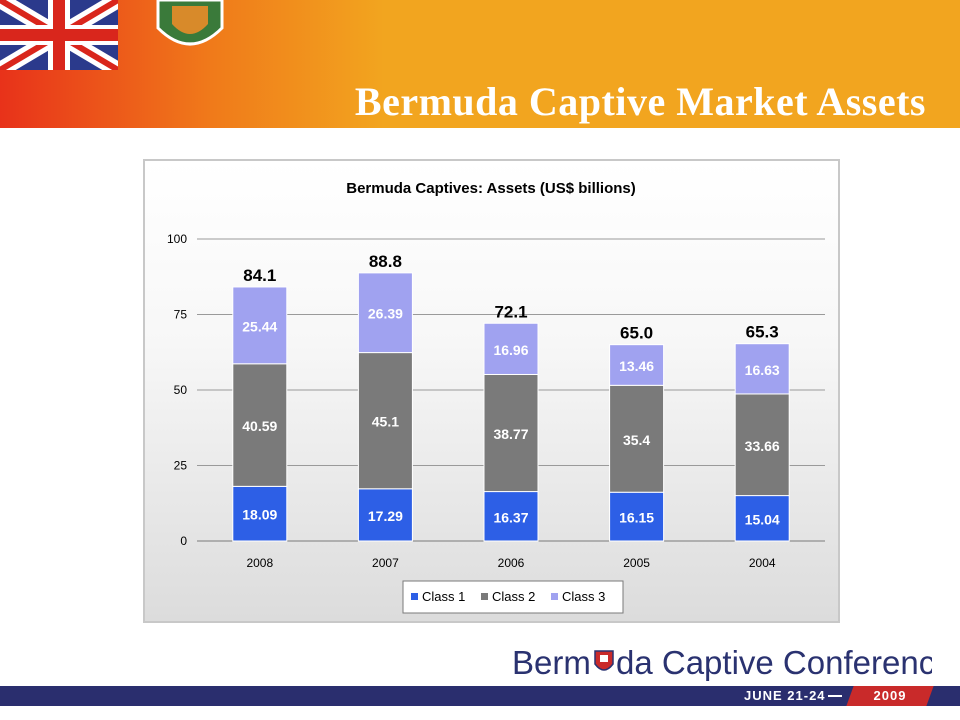  What do you see at coordinates (259, 275) in the screenshot?
I see `total-label: 84.1` at bounding box center [259, 275].